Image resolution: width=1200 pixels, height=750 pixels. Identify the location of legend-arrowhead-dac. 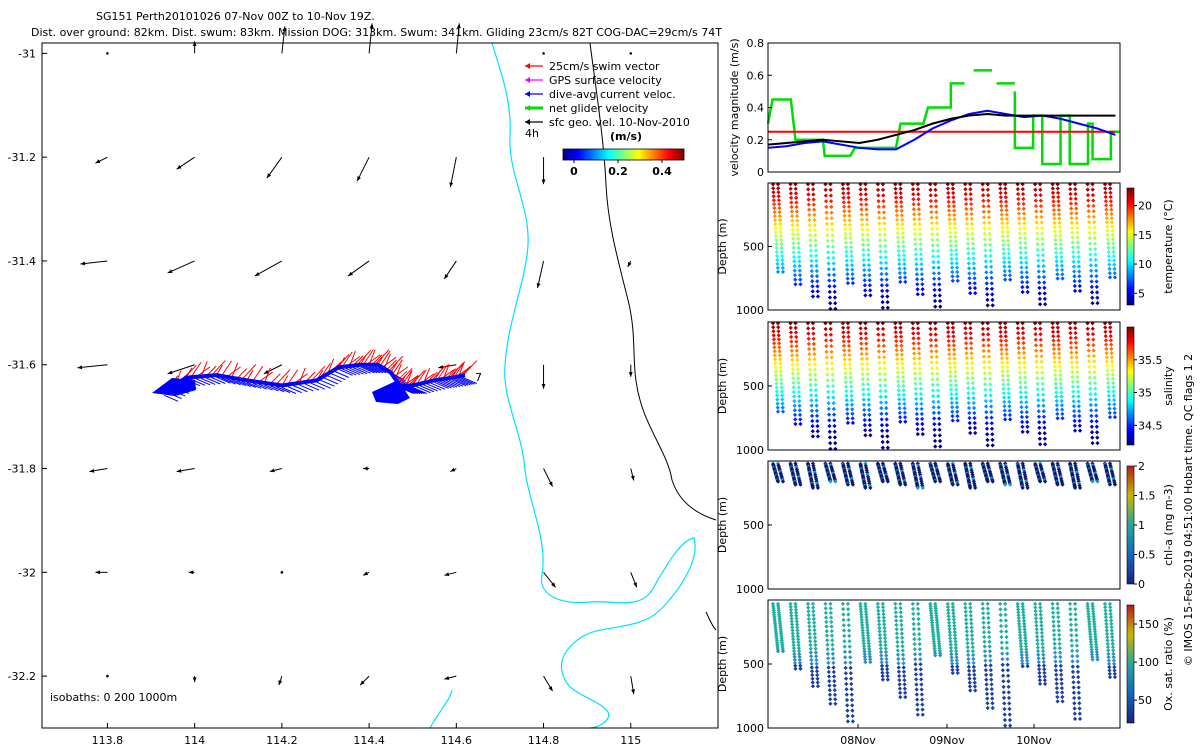
(527, 94).